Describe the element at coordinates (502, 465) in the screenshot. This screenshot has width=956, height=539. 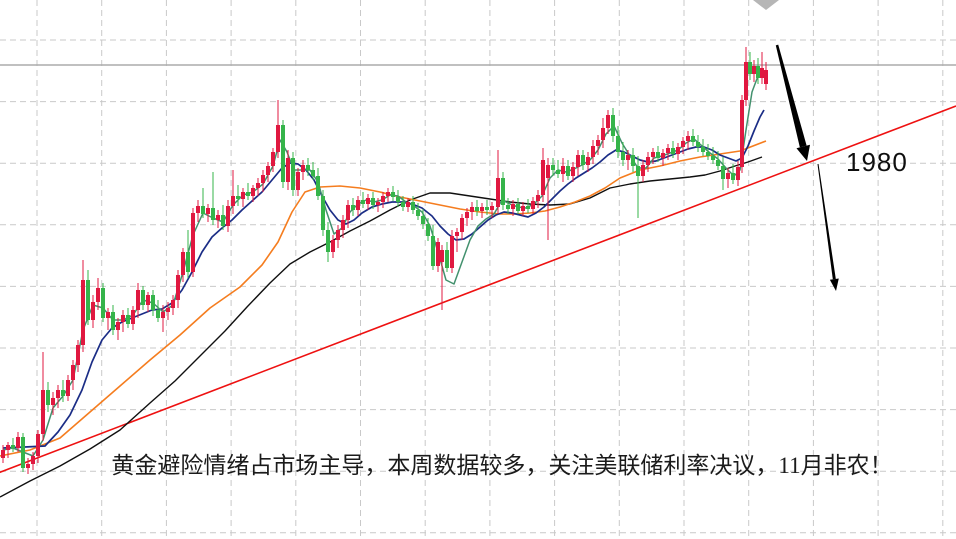
I see `caption-text: 黄金避险情绪占市场主导，本周数据较多，关注美联储利率决议，11月非农！` at that location.